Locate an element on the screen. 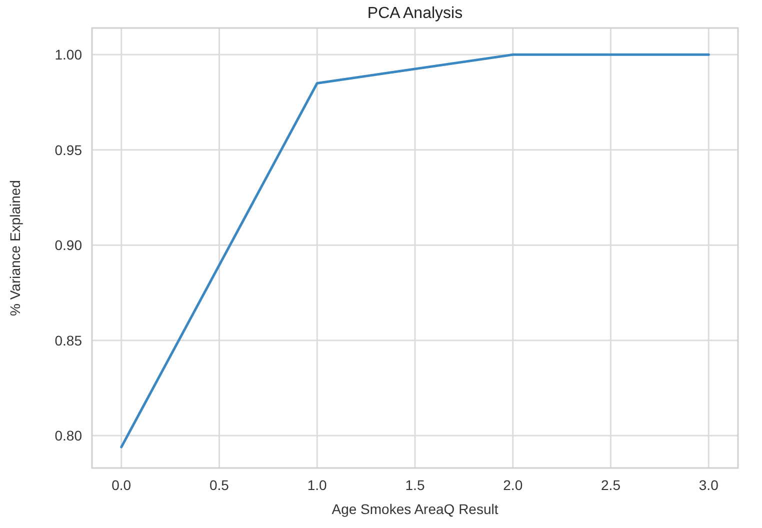 The width and height of the screenshot is (762, 528). x-tick-label: 0.5 is located at coordinates (220, 485).